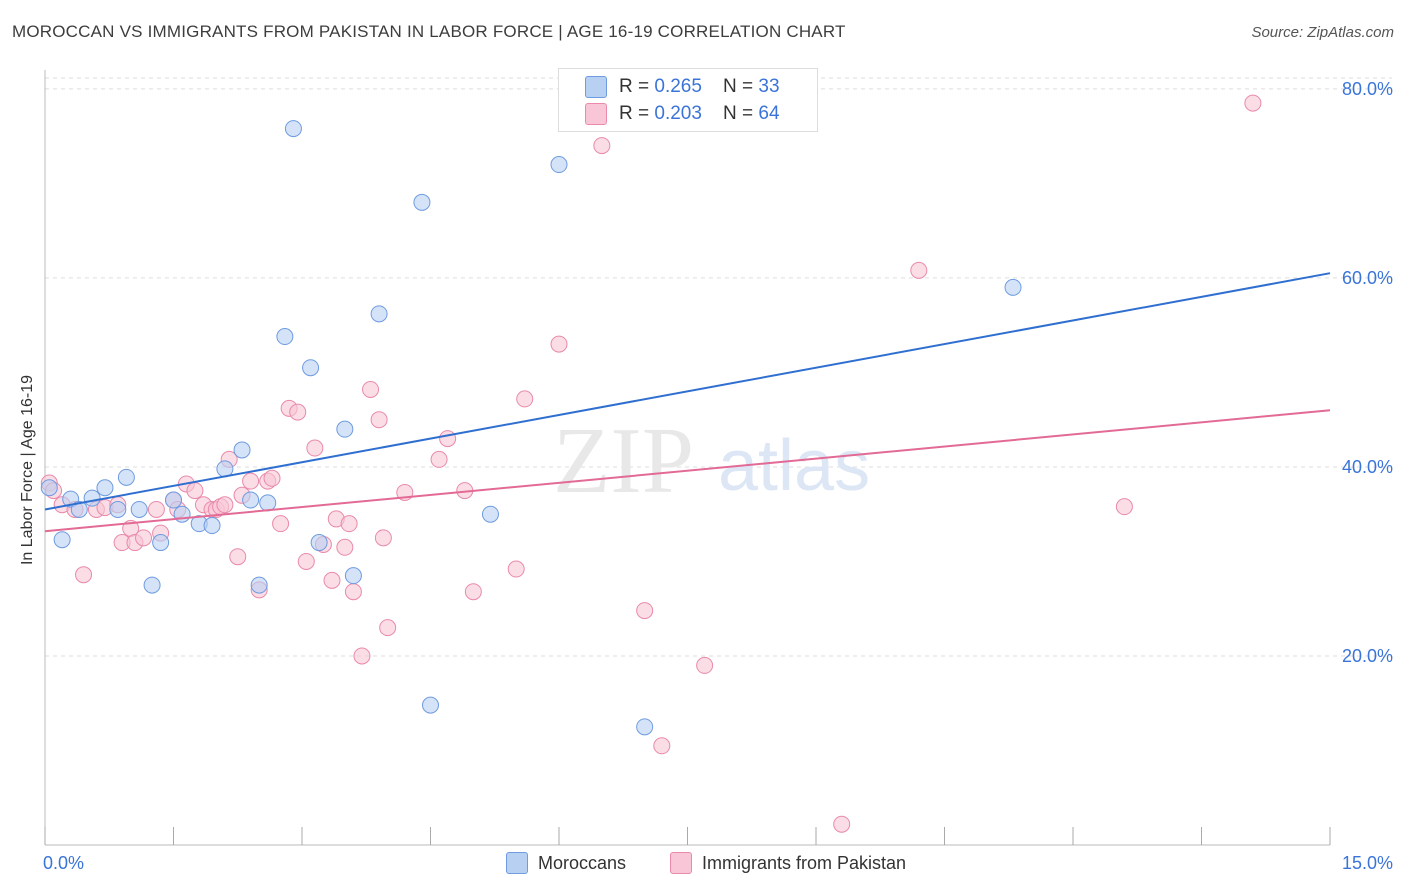 This screenshot has height=892, width=1406. What do you see at coordinates (711, 461) in the screenshot?
I see `watermark: ZIP atlas` at bounding box center [711, 461].